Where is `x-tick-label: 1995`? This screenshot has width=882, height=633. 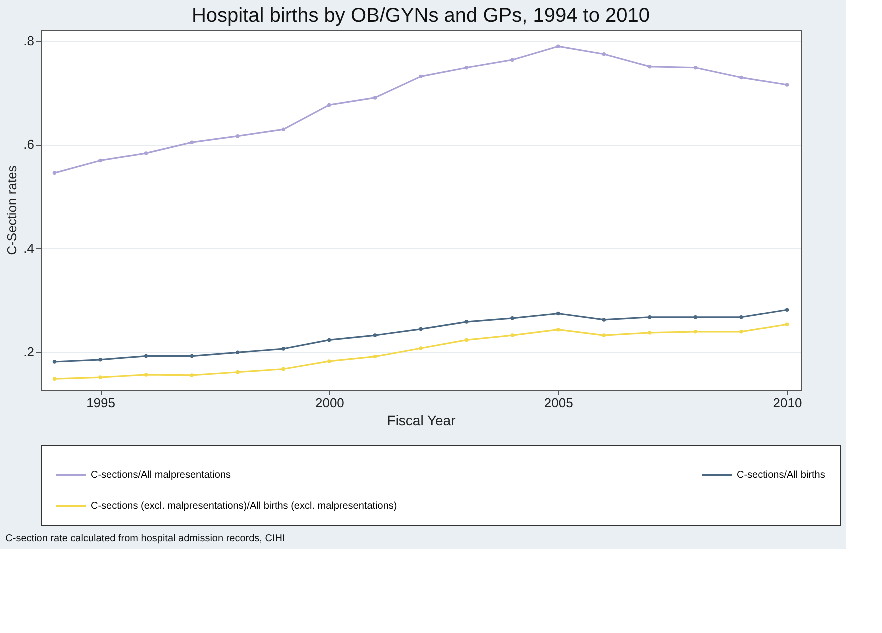 x-tick-label: 1995 is located at coordinates (101, 403).